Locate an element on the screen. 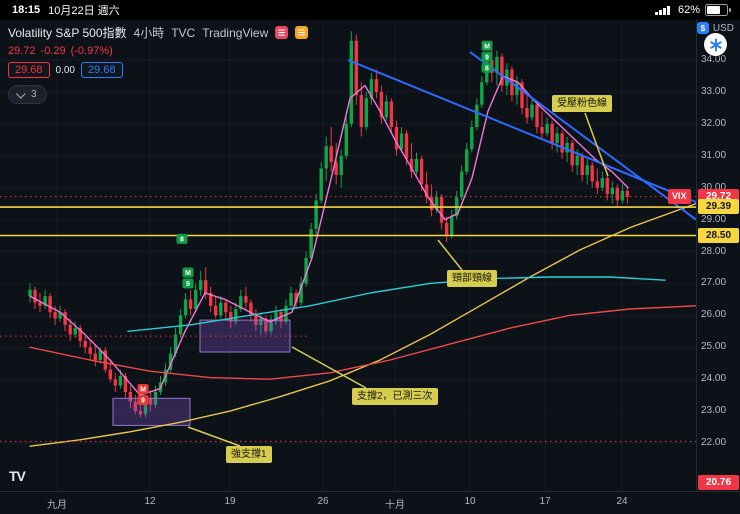 This screenshot has width=740, height=514. last-price: 29.72 is located at coordinates (22, 51).